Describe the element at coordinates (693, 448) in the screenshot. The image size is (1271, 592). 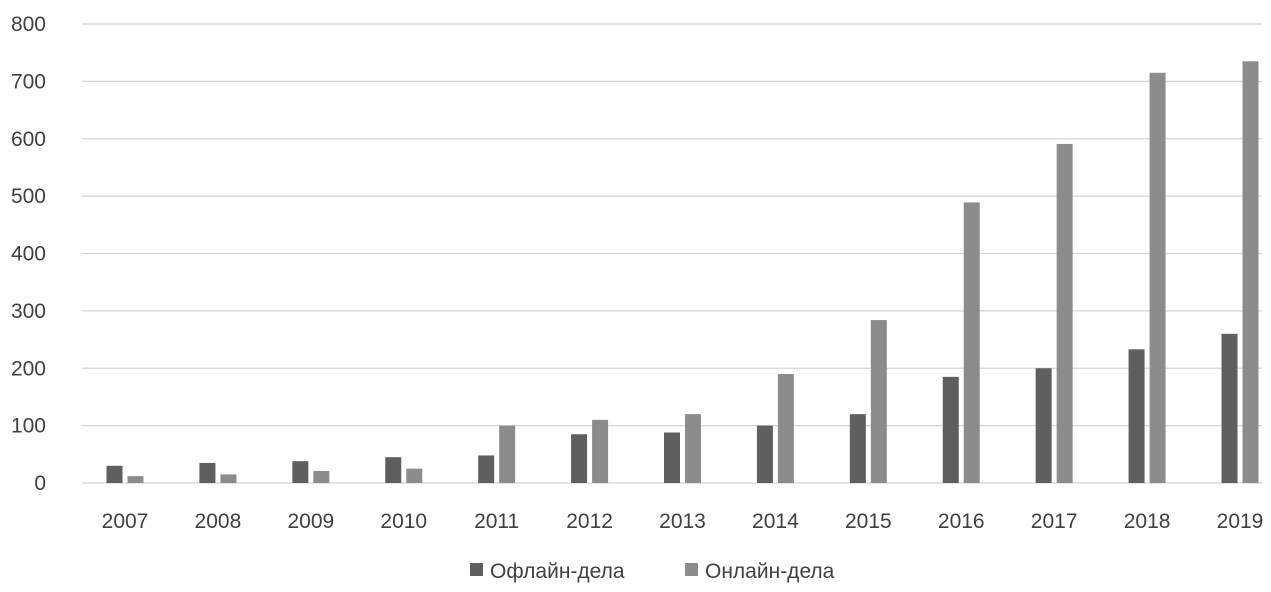
I see `bar-online-2013` at that location.